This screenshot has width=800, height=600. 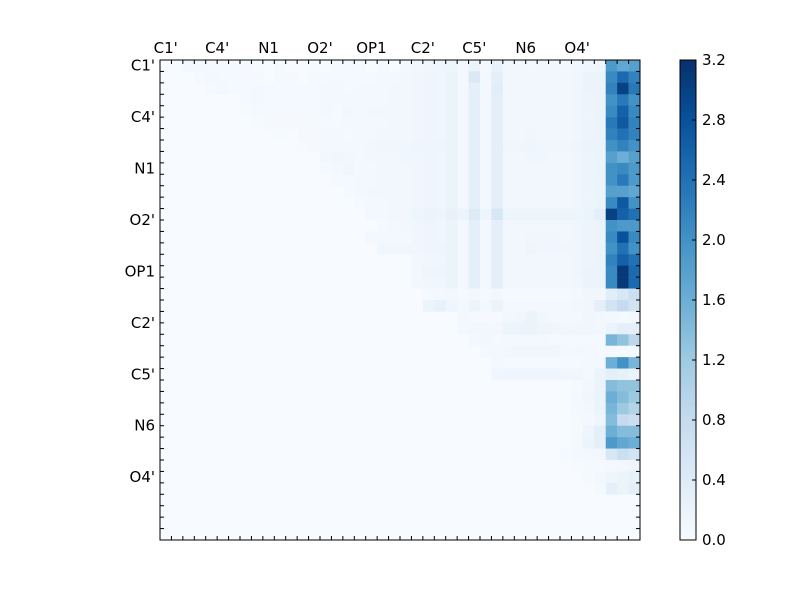 What do you see at coordinates (143, 323) in the screenshot?
I see `y-tick-label: C2'` at bounding box center [143, 323].